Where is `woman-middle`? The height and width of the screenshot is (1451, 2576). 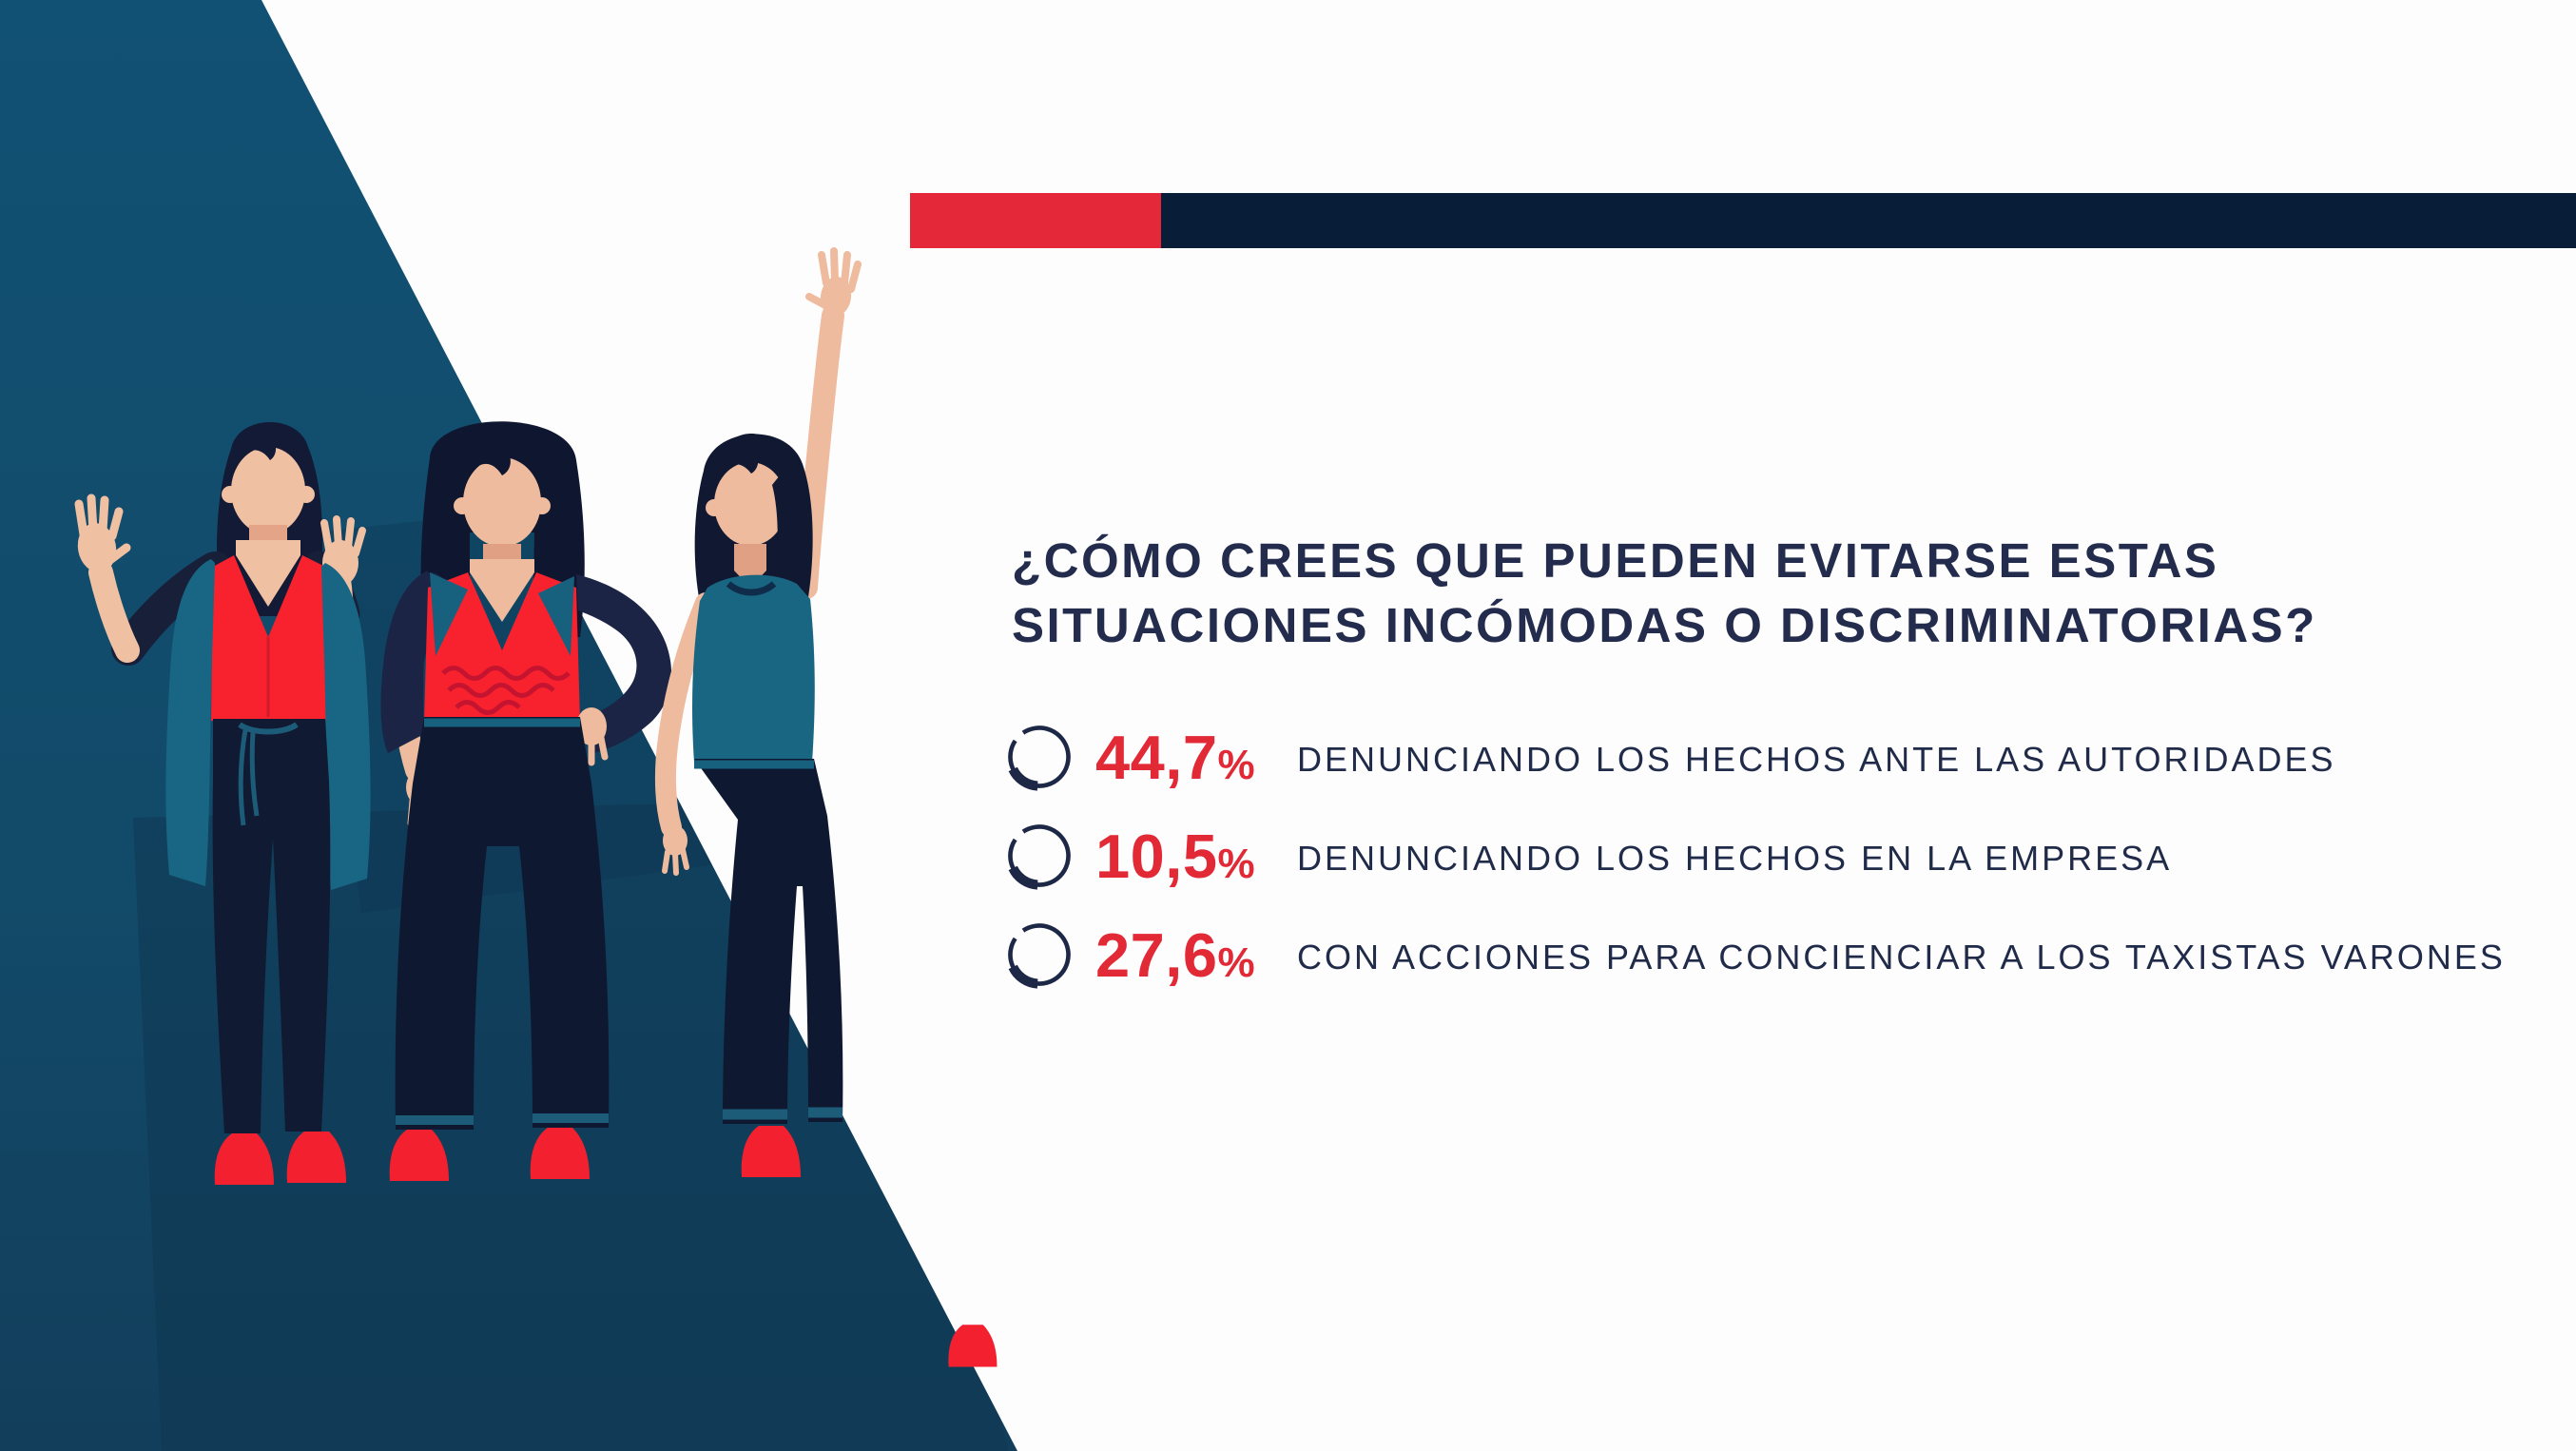
woman-middle is located at coordinates (526, 801).